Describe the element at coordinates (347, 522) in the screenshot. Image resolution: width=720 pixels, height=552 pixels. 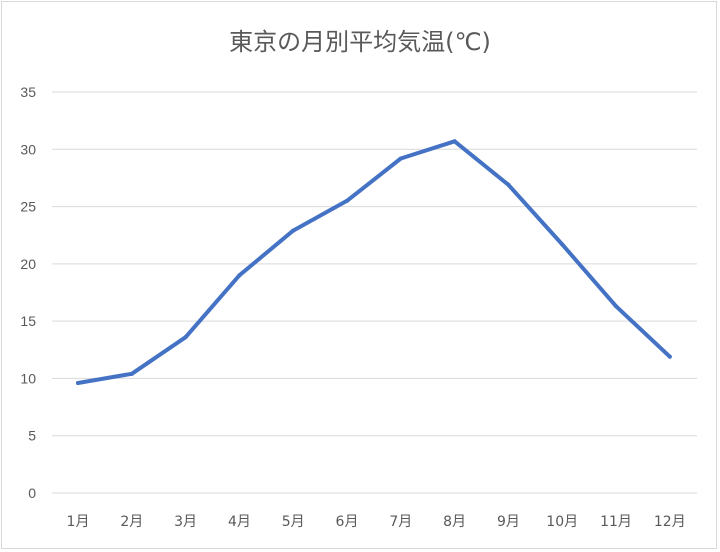
I see `x-tick-label: 6月` at that location.